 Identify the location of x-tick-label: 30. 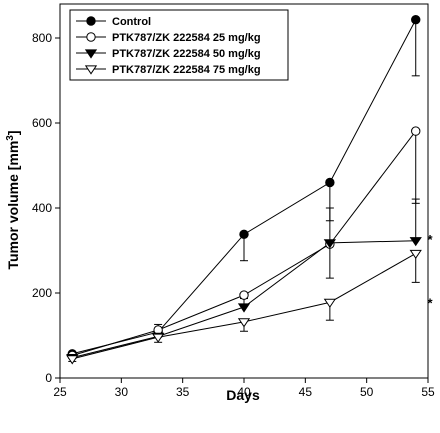
(122, 392).